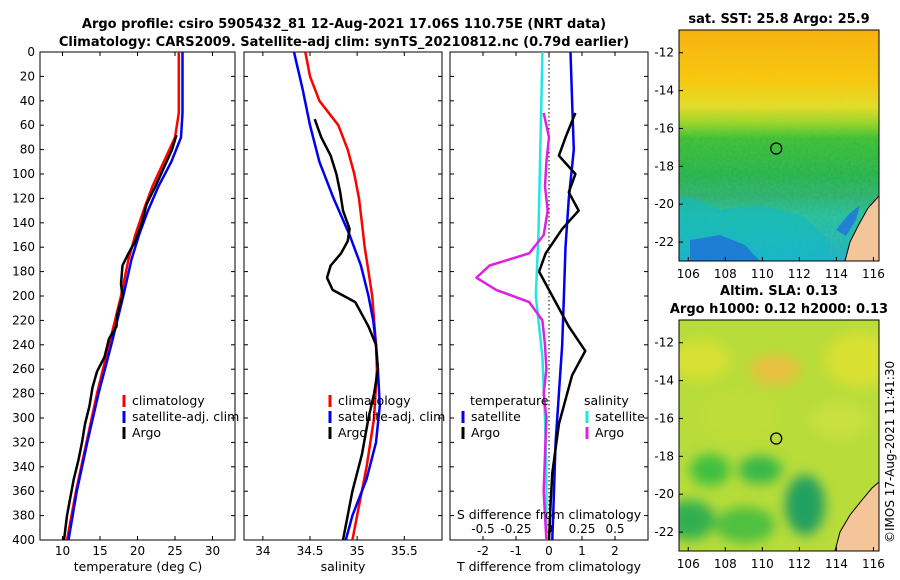  Describe the element at coordinates (23, 223) in the screenshot. I see `depth-tick-label: 140` at that location.